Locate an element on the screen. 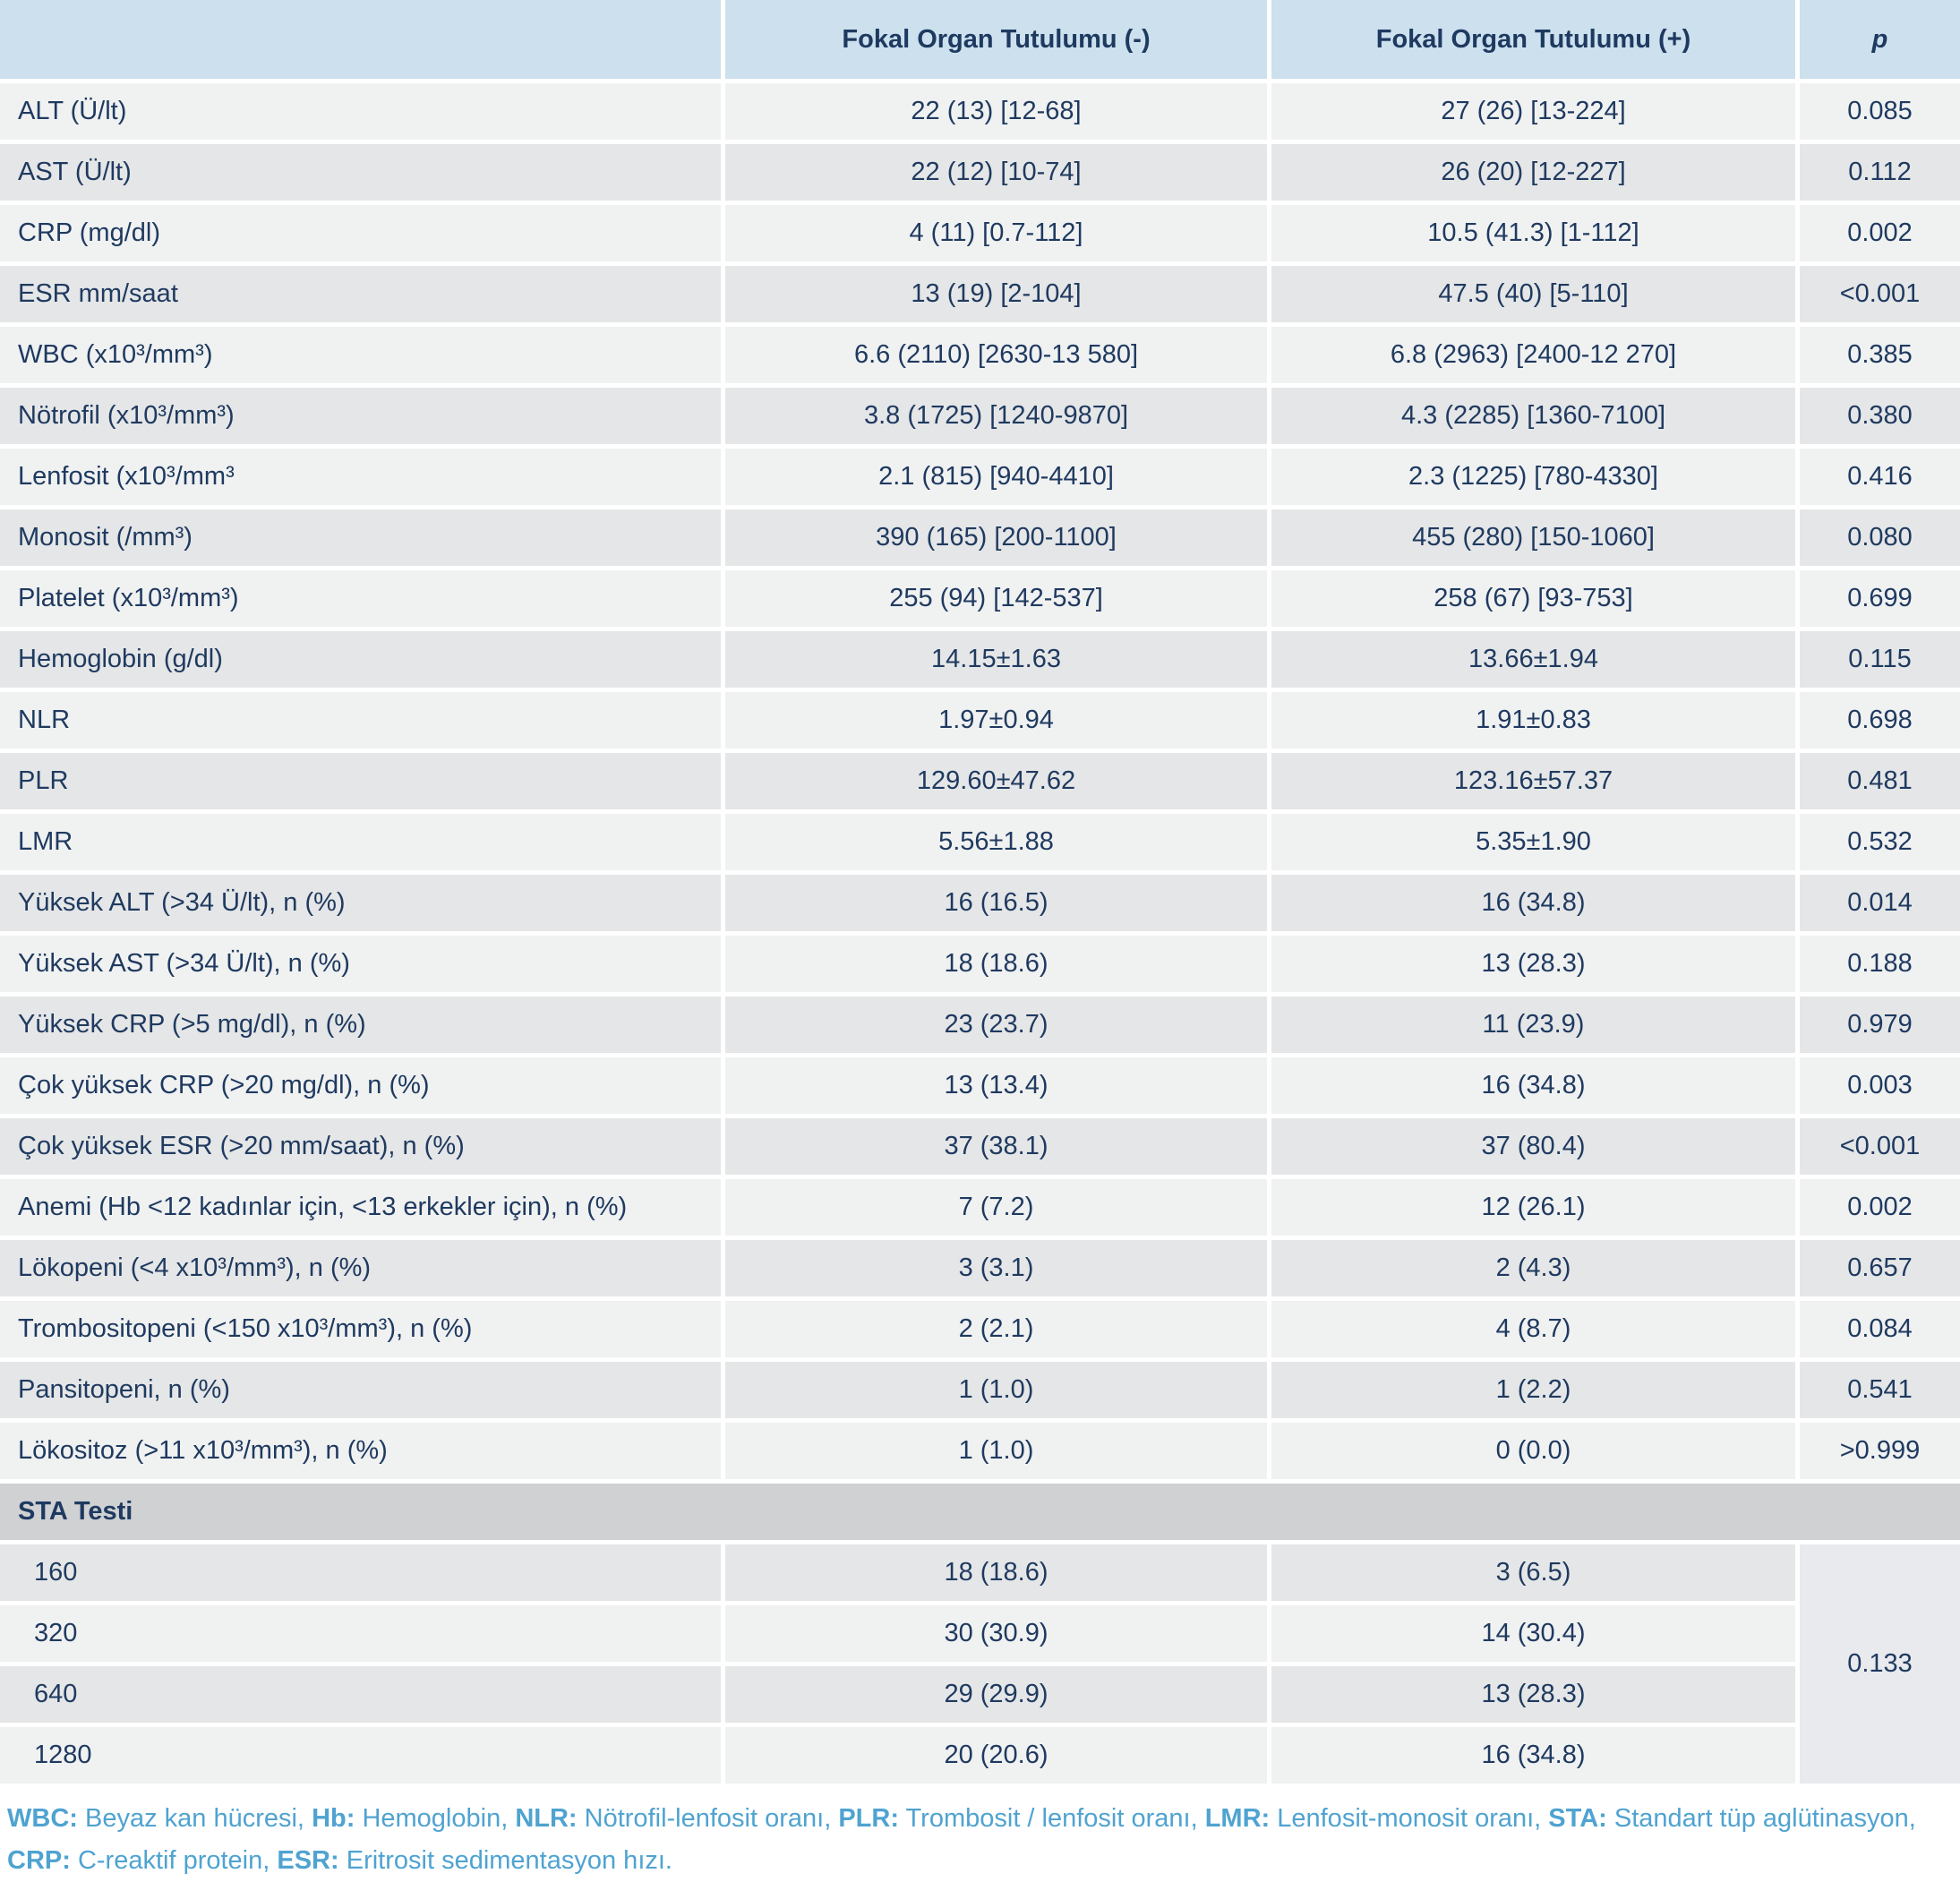 The image size is (1960, 1882). table-row: PLR 129.60±47.62 123.16±57.37 0.481 is located at coordinates (980, 781).